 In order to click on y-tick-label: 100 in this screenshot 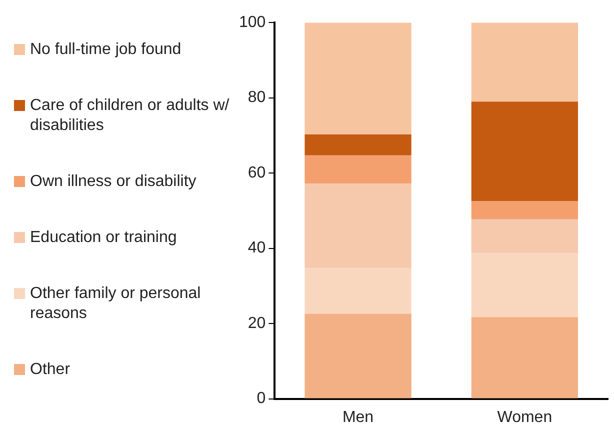, I will do `click(252, 23)`.